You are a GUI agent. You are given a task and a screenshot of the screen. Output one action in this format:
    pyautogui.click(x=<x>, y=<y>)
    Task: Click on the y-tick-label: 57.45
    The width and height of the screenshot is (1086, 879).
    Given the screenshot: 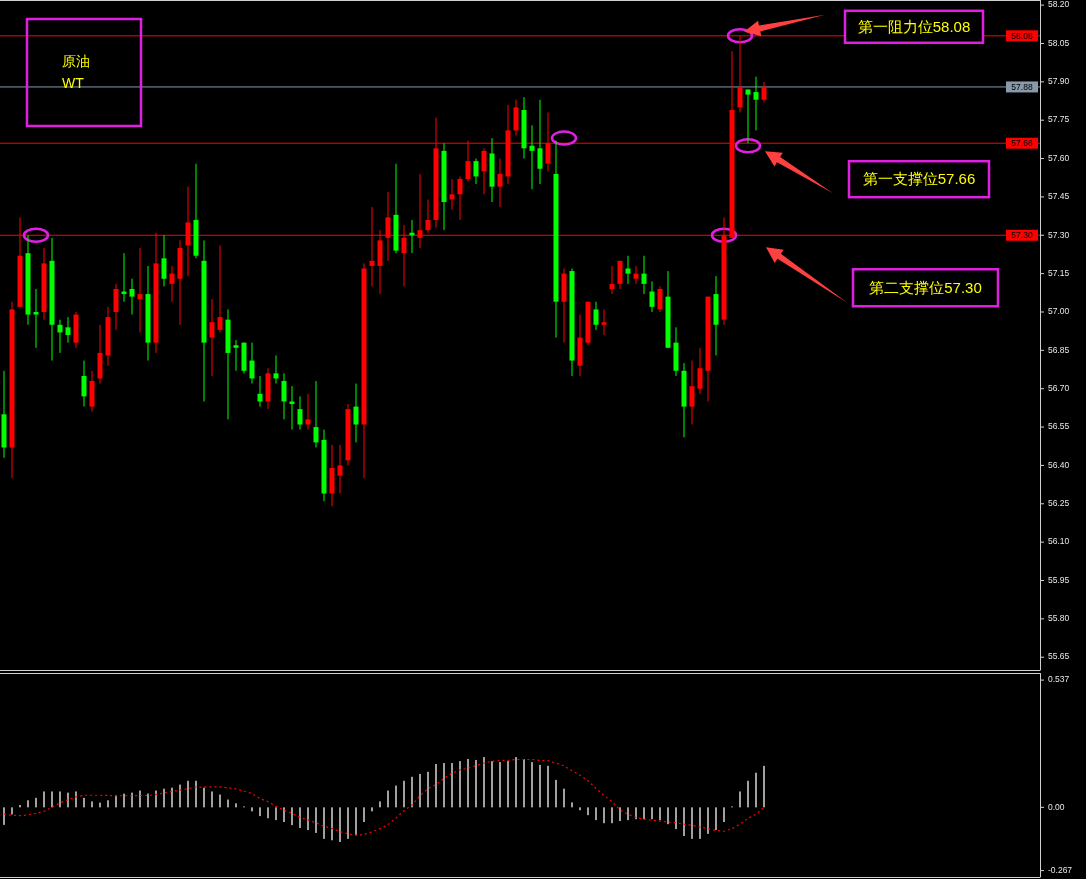 What is the action you would take?
    pyautogui.click(x=1059, y=196)
    